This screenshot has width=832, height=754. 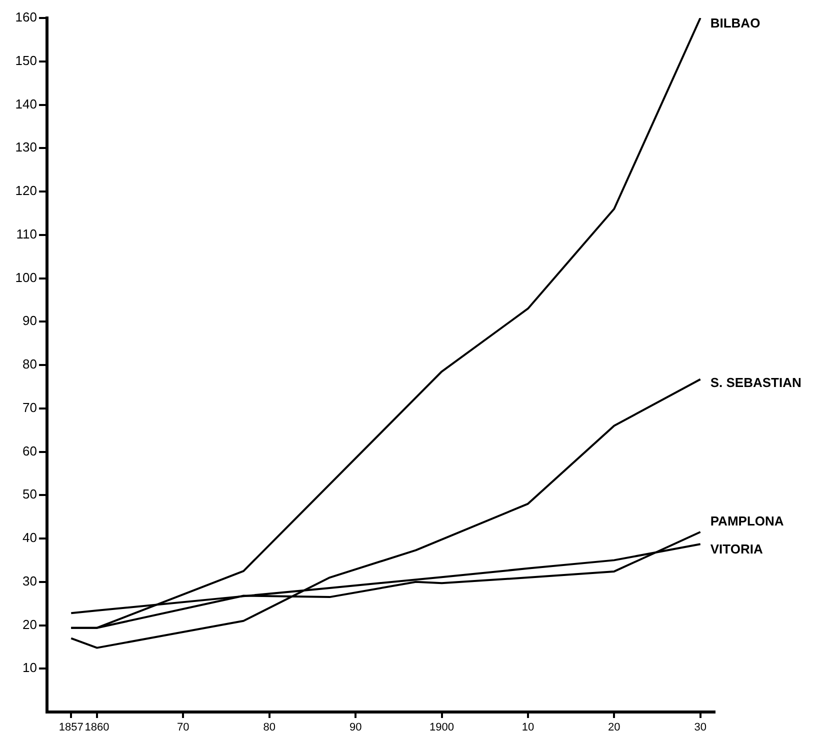 I want to click on y-tick-label: 30, so click(x=29, y=580).